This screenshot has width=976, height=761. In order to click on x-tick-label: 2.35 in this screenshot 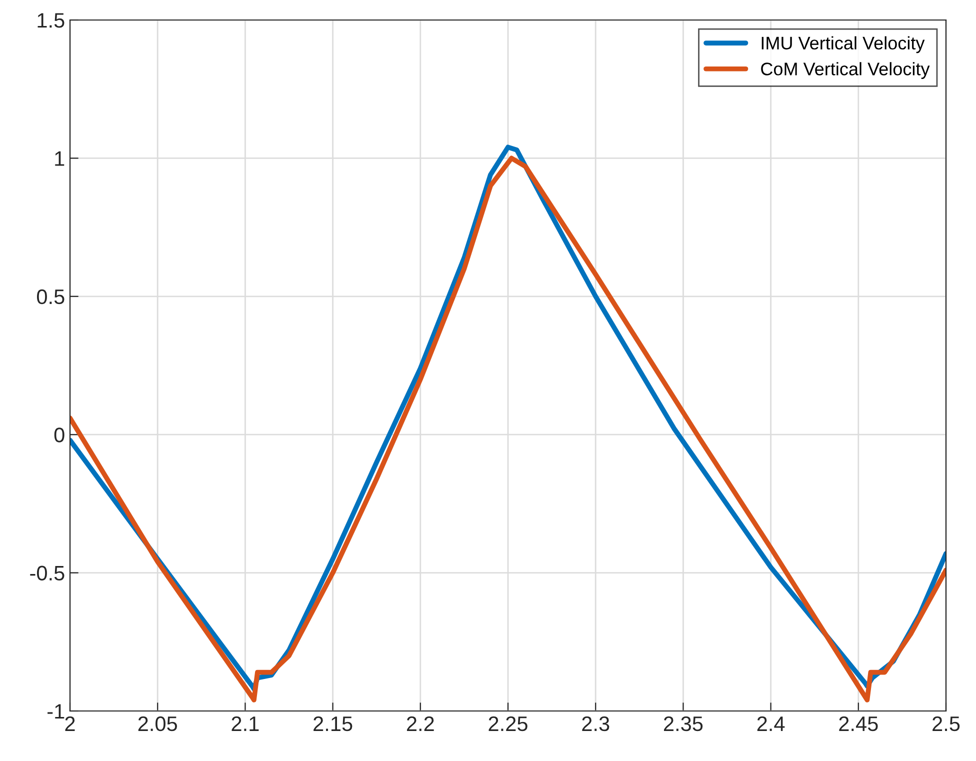, I will do `click(683, 724)`.